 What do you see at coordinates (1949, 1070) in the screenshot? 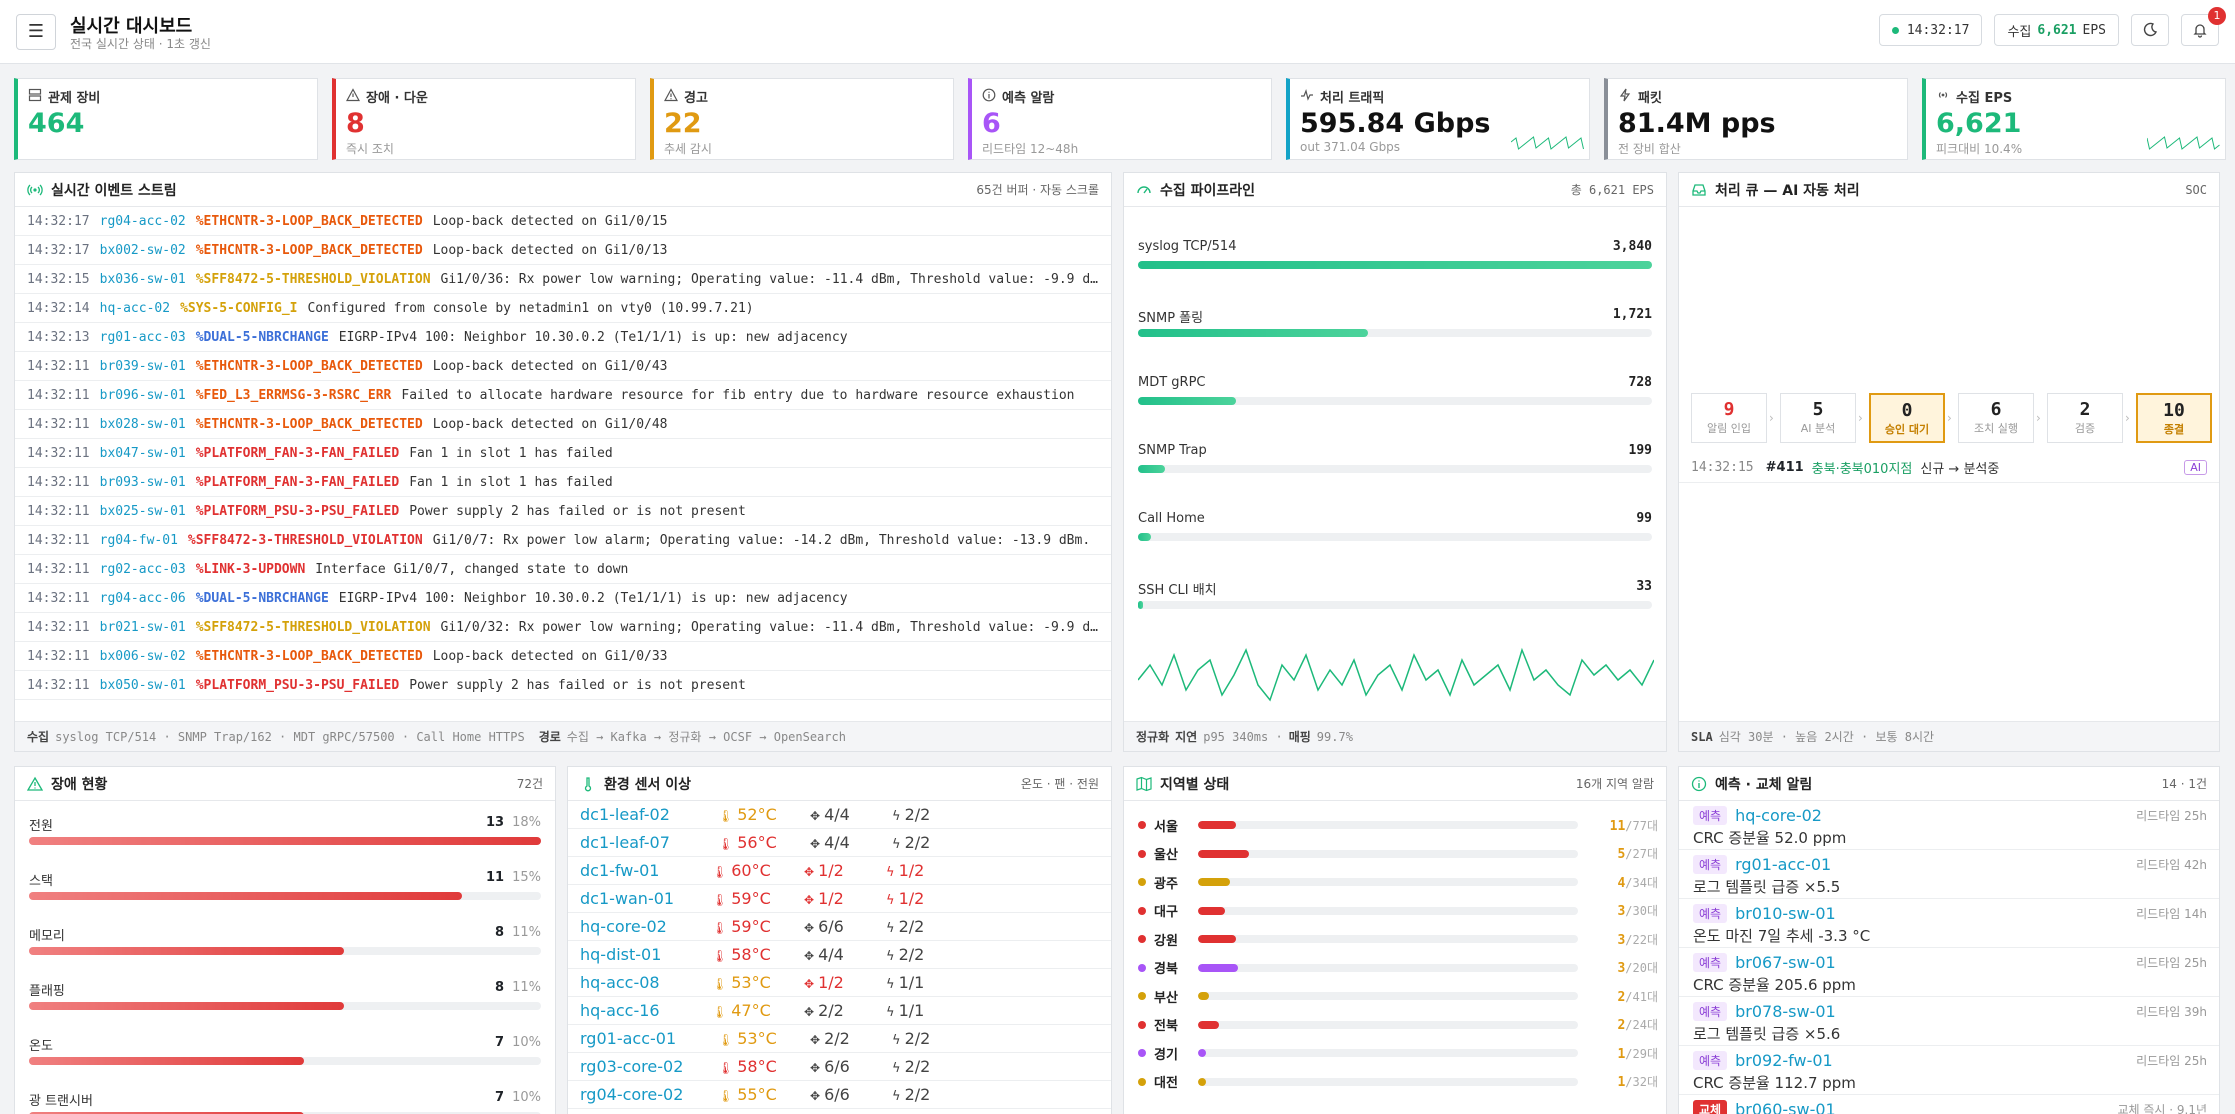
I see `prediction-row: 예측 br092-fw-01 리드타임 25h CRC 증분율 112.7 ppm` at bounding box center [1949, 1070].